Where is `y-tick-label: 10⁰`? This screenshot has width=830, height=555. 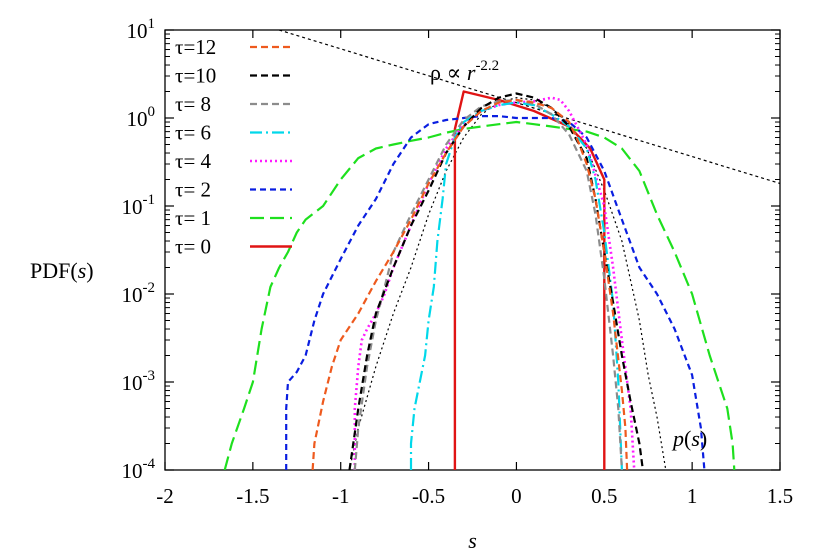 y-tick-label: 10⁰ is located at coordinates (141, 117).